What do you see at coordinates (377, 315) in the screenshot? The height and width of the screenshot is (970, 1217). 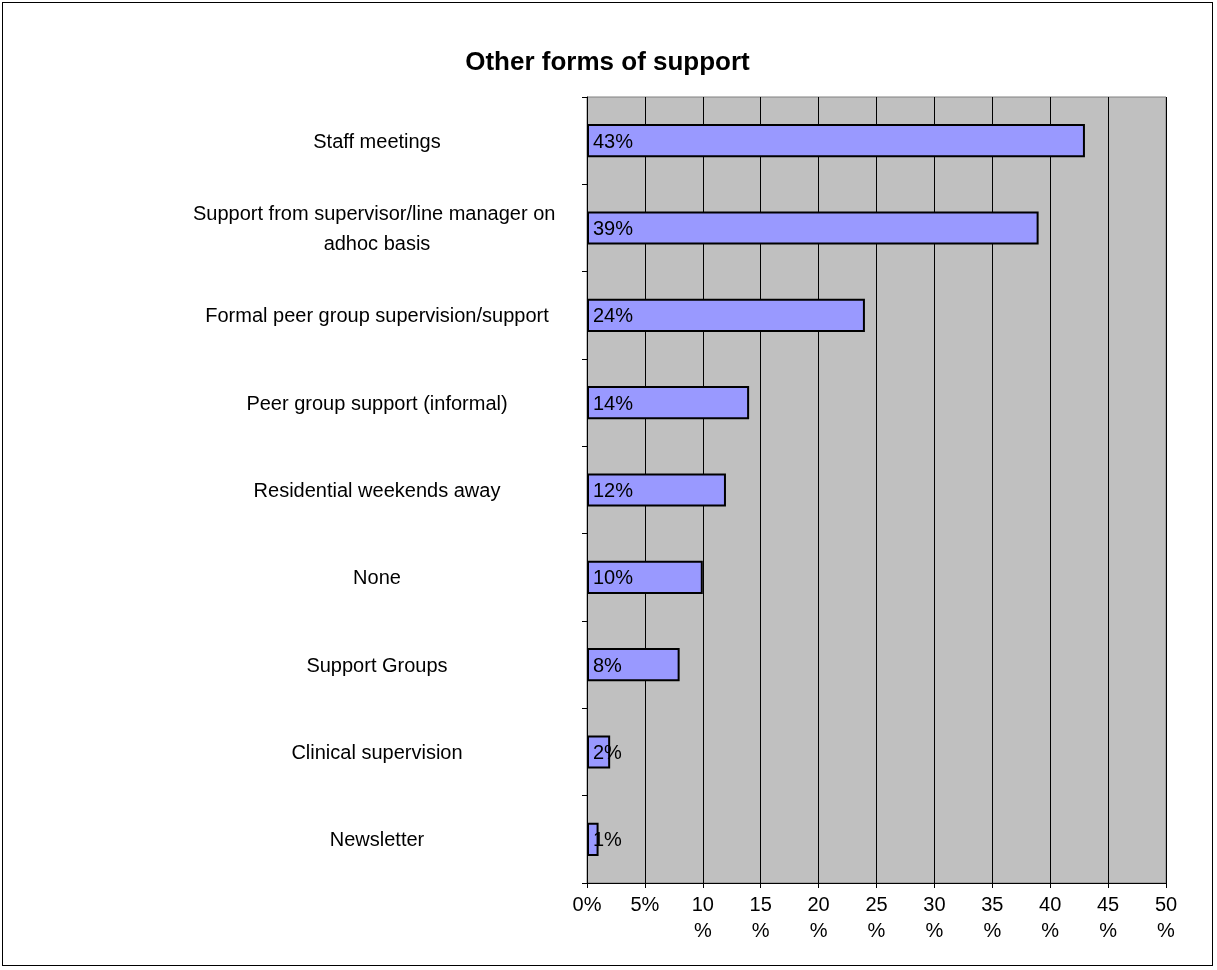 I see `y-tick-label: Formal peer group supervision/support` at bounding box center [377, 315].